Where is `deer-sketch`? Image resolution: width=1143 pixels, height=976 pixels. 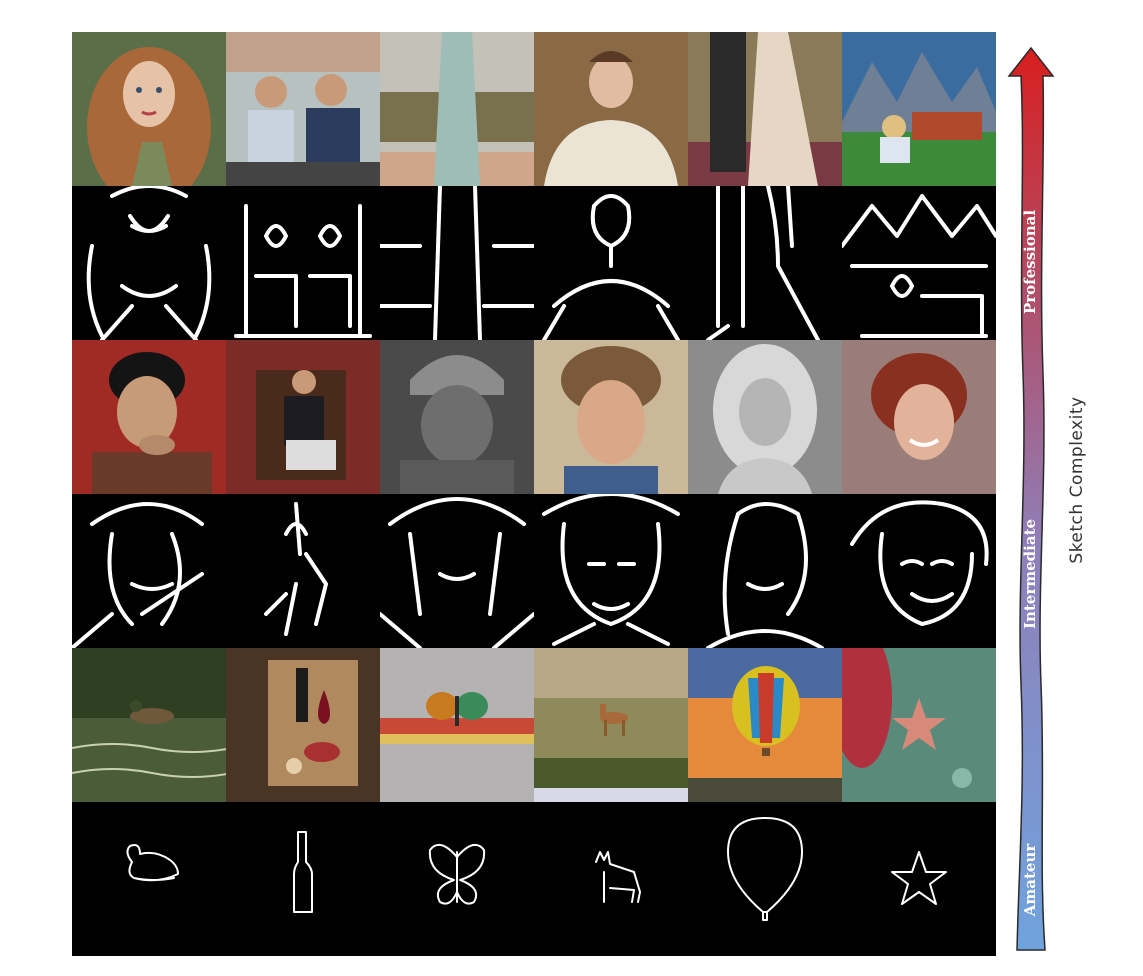
deer-sketch is located at coordinates (611, 879).